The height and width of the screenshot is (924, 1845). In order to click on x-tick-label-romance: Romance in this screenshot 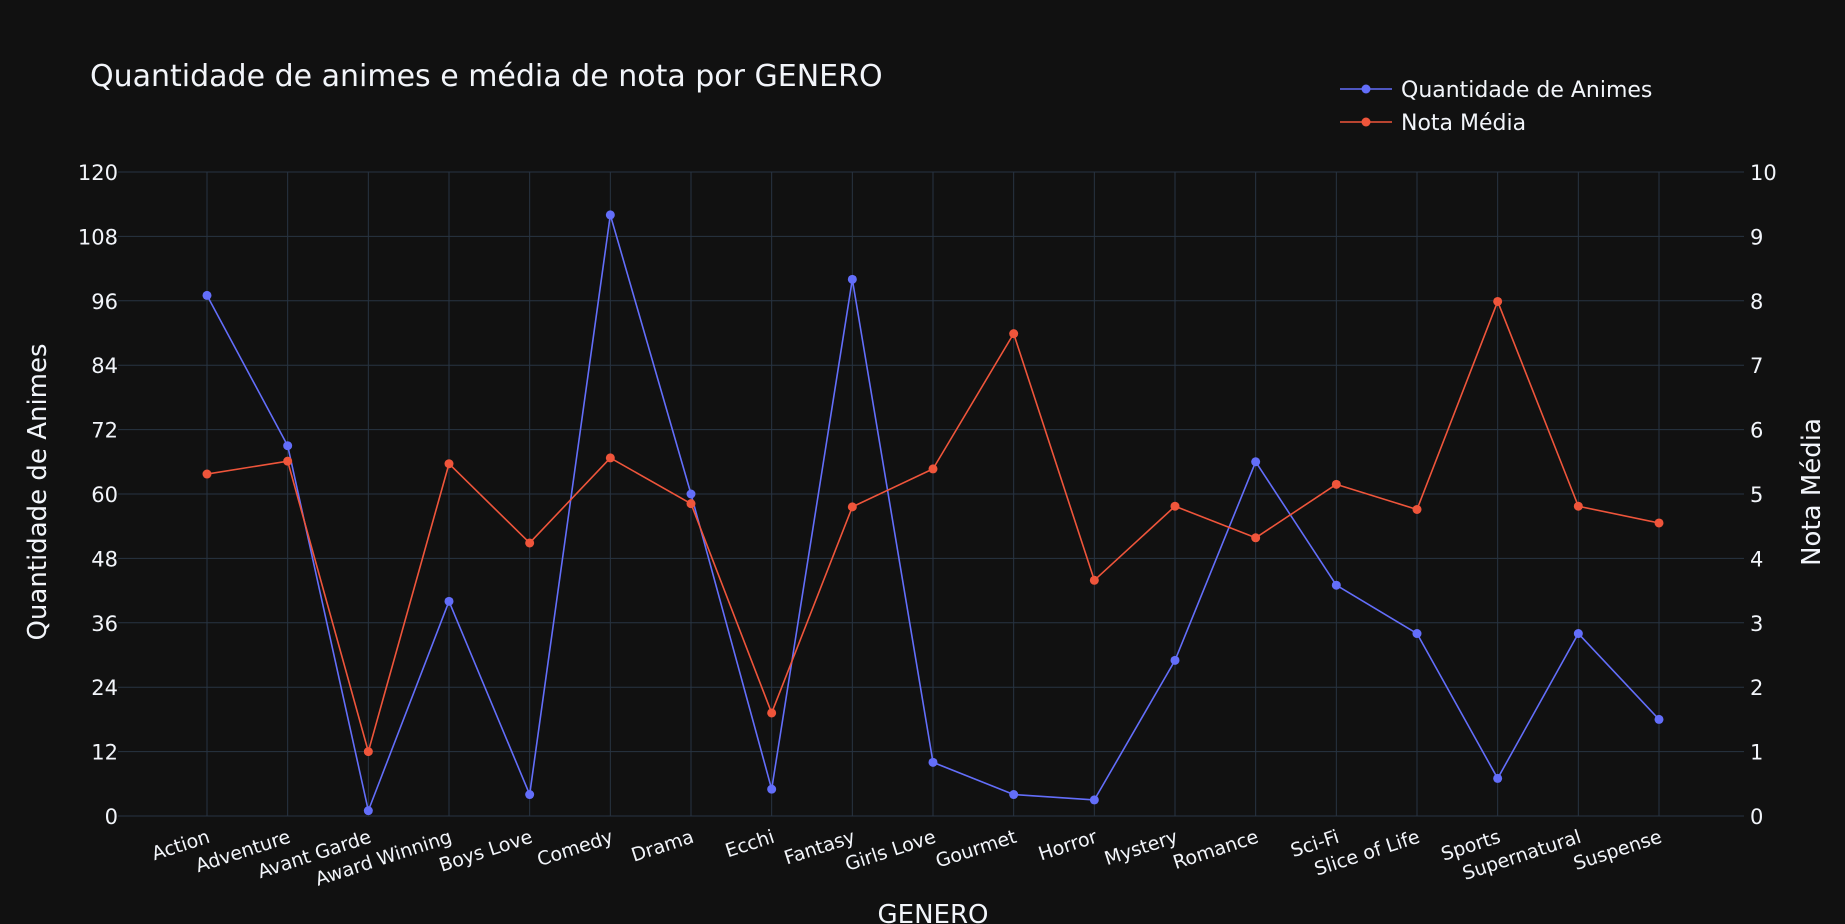, I will do `click(1215, 850)`.